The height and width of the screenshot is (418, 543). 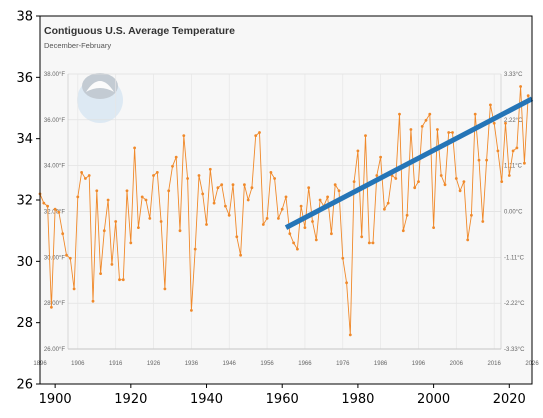 What do you see at coordinates (343, 364) in the screenshot?
I see `inset-x-tick-label: 1976` at bounding box center [343, 364].